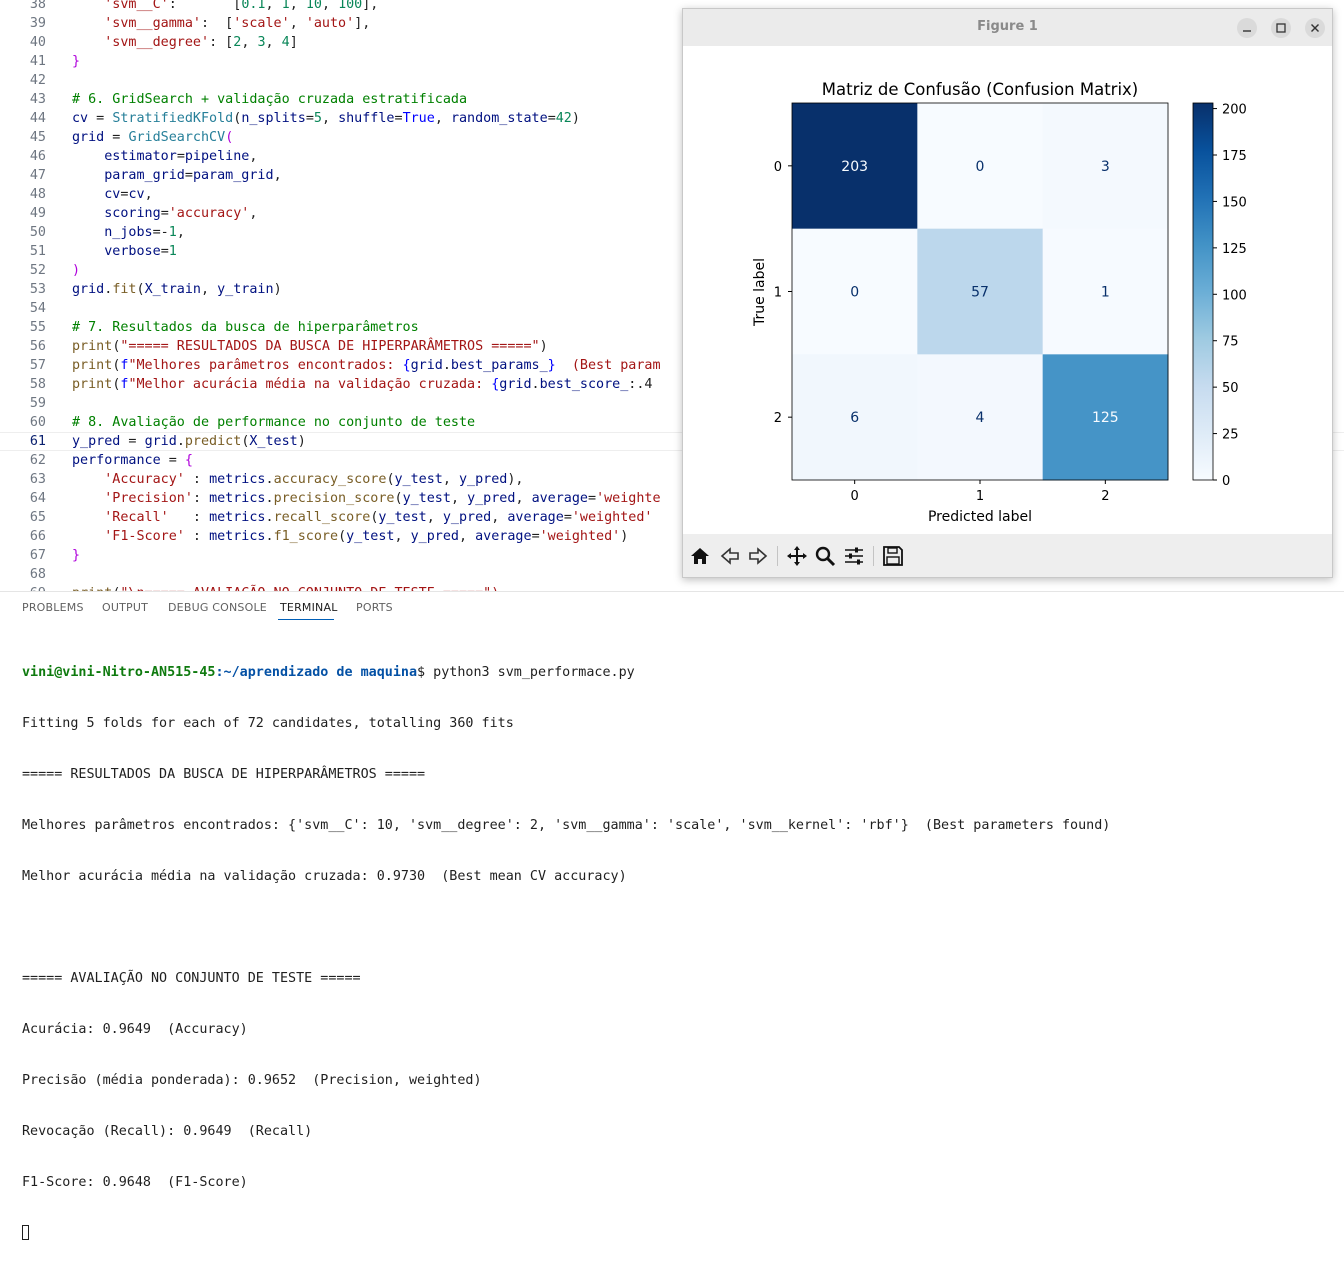 This screenshot has width=1344, height=1276. I want to click on tab-terminal: TERMINAL, so click(309, 607).